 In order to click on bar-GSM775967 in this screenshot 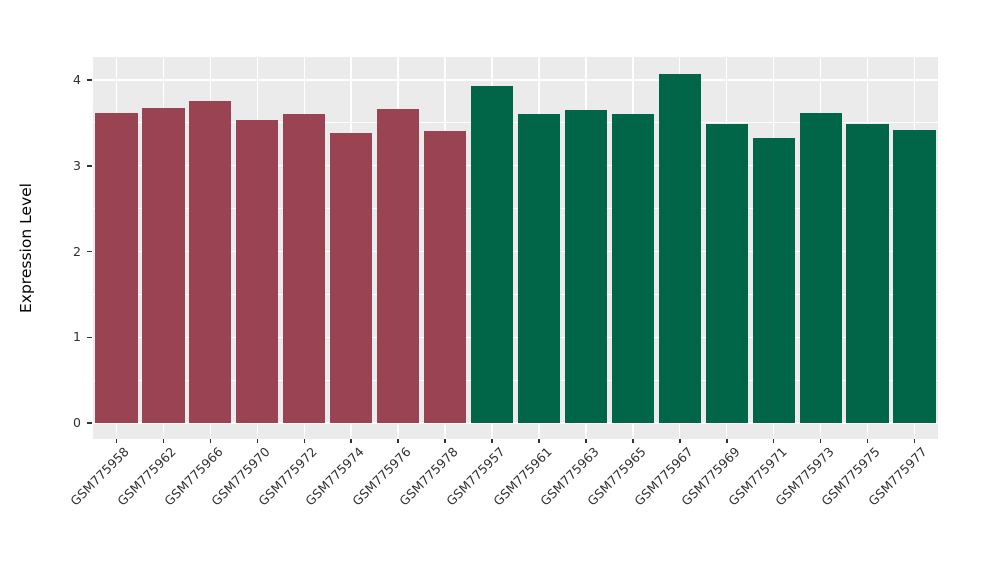, I will do `click(679, 248)`.